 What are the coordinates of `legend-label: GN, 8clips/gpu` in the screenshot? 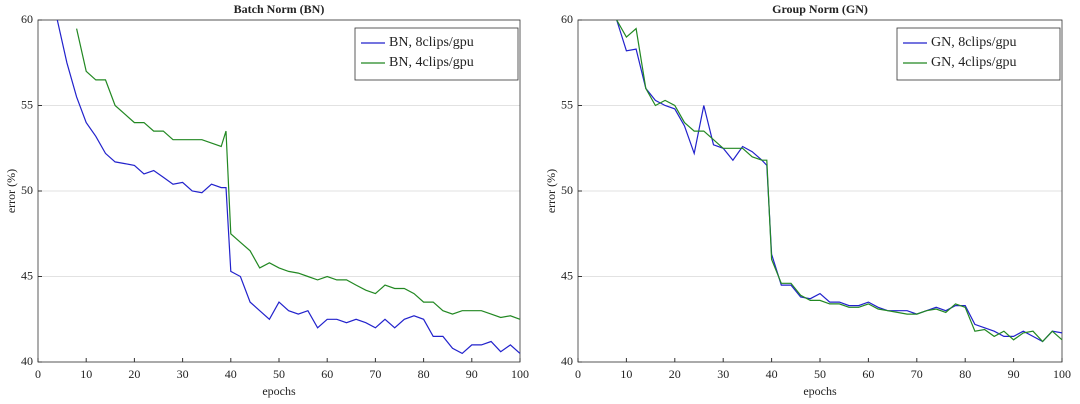 It's located at (974, 42).